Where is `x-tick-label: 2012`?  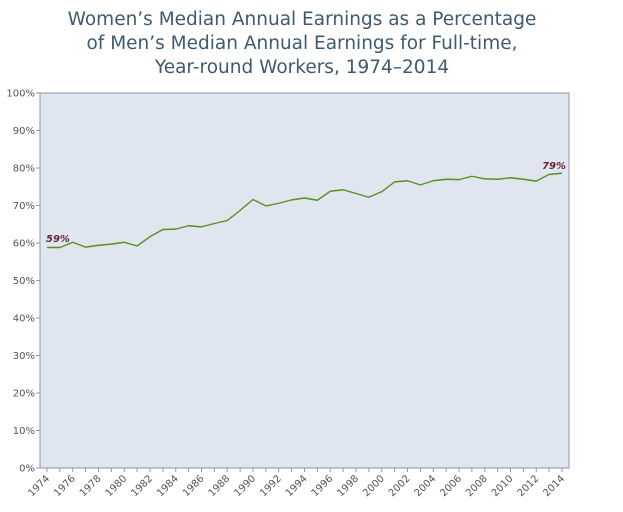 x-tick-label: 2012 is located at coordinates (529, 486).